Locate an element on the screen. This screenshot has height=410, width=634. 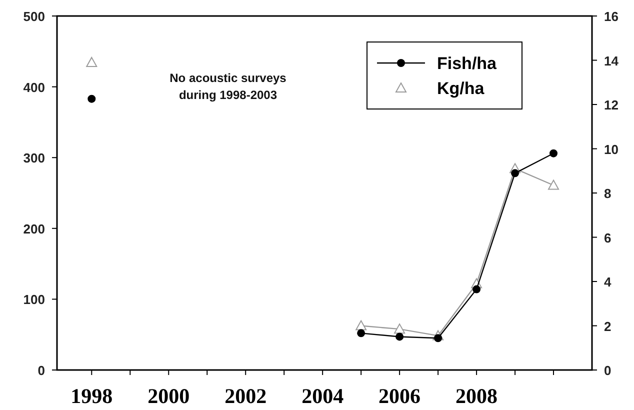
y-tick-label: 400 is located at coordinates (34, 87).